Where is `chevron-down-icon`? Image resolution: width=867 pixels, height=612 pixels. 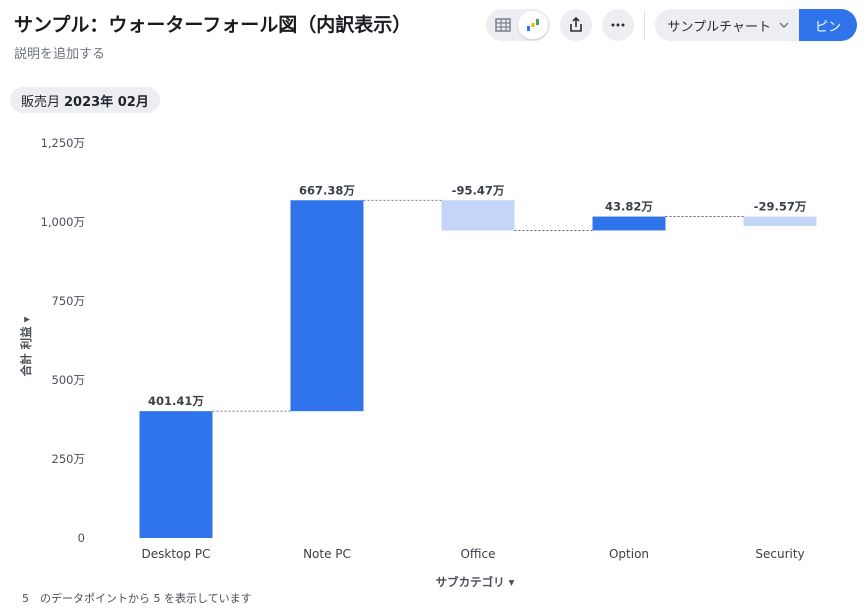 chevron-down-icon is located at coordinates (784, 25).